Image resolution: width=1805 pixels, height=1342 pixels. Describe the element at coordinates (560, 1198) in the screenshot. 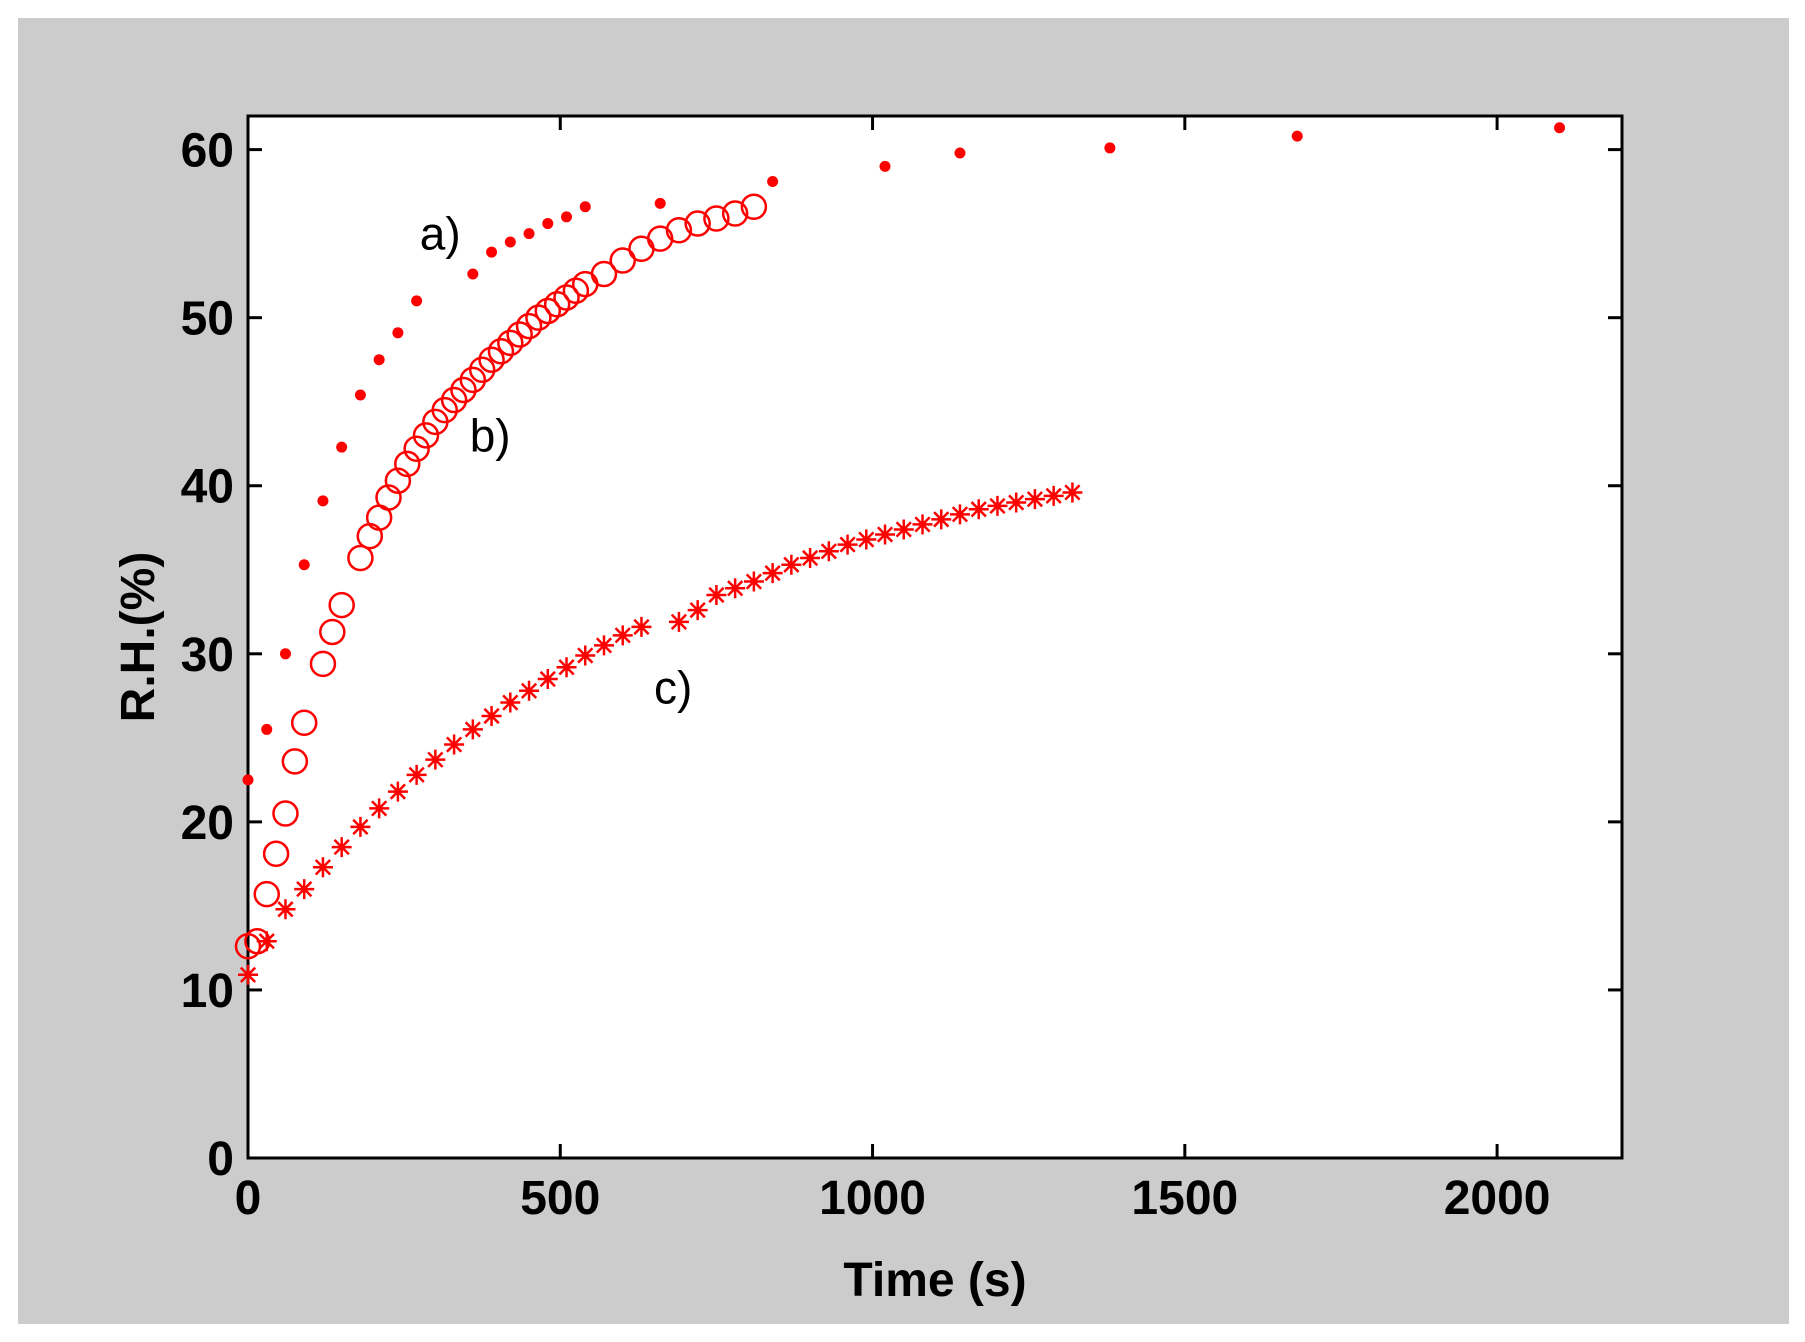

I see `x-tick-label: 500` at that location.